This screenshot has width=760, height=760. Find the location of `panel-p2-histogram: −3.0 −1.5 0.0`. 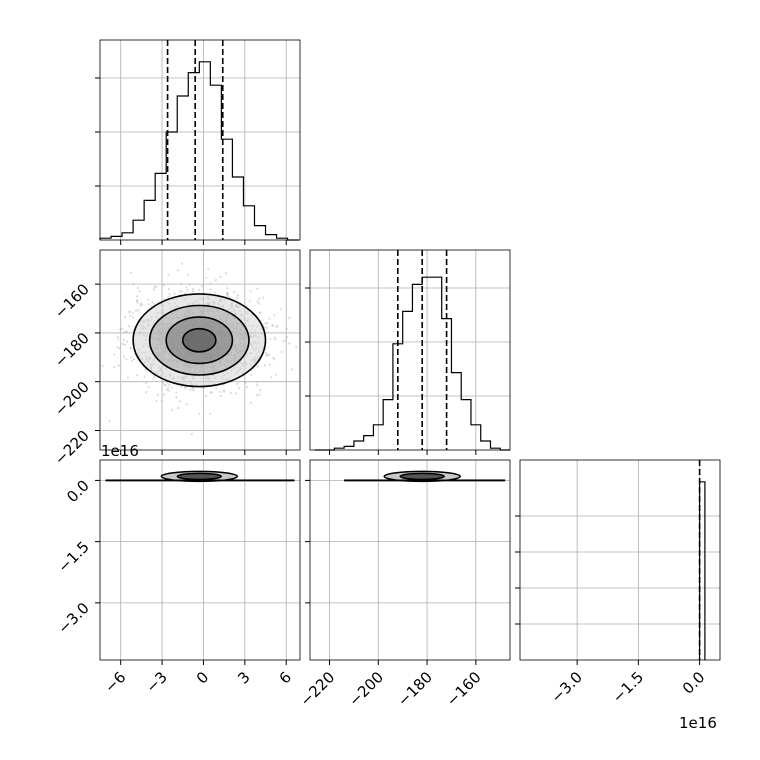

panel-p2-histogram: −3.0 −1.5 0.0 is located at coordinates (618, 583).